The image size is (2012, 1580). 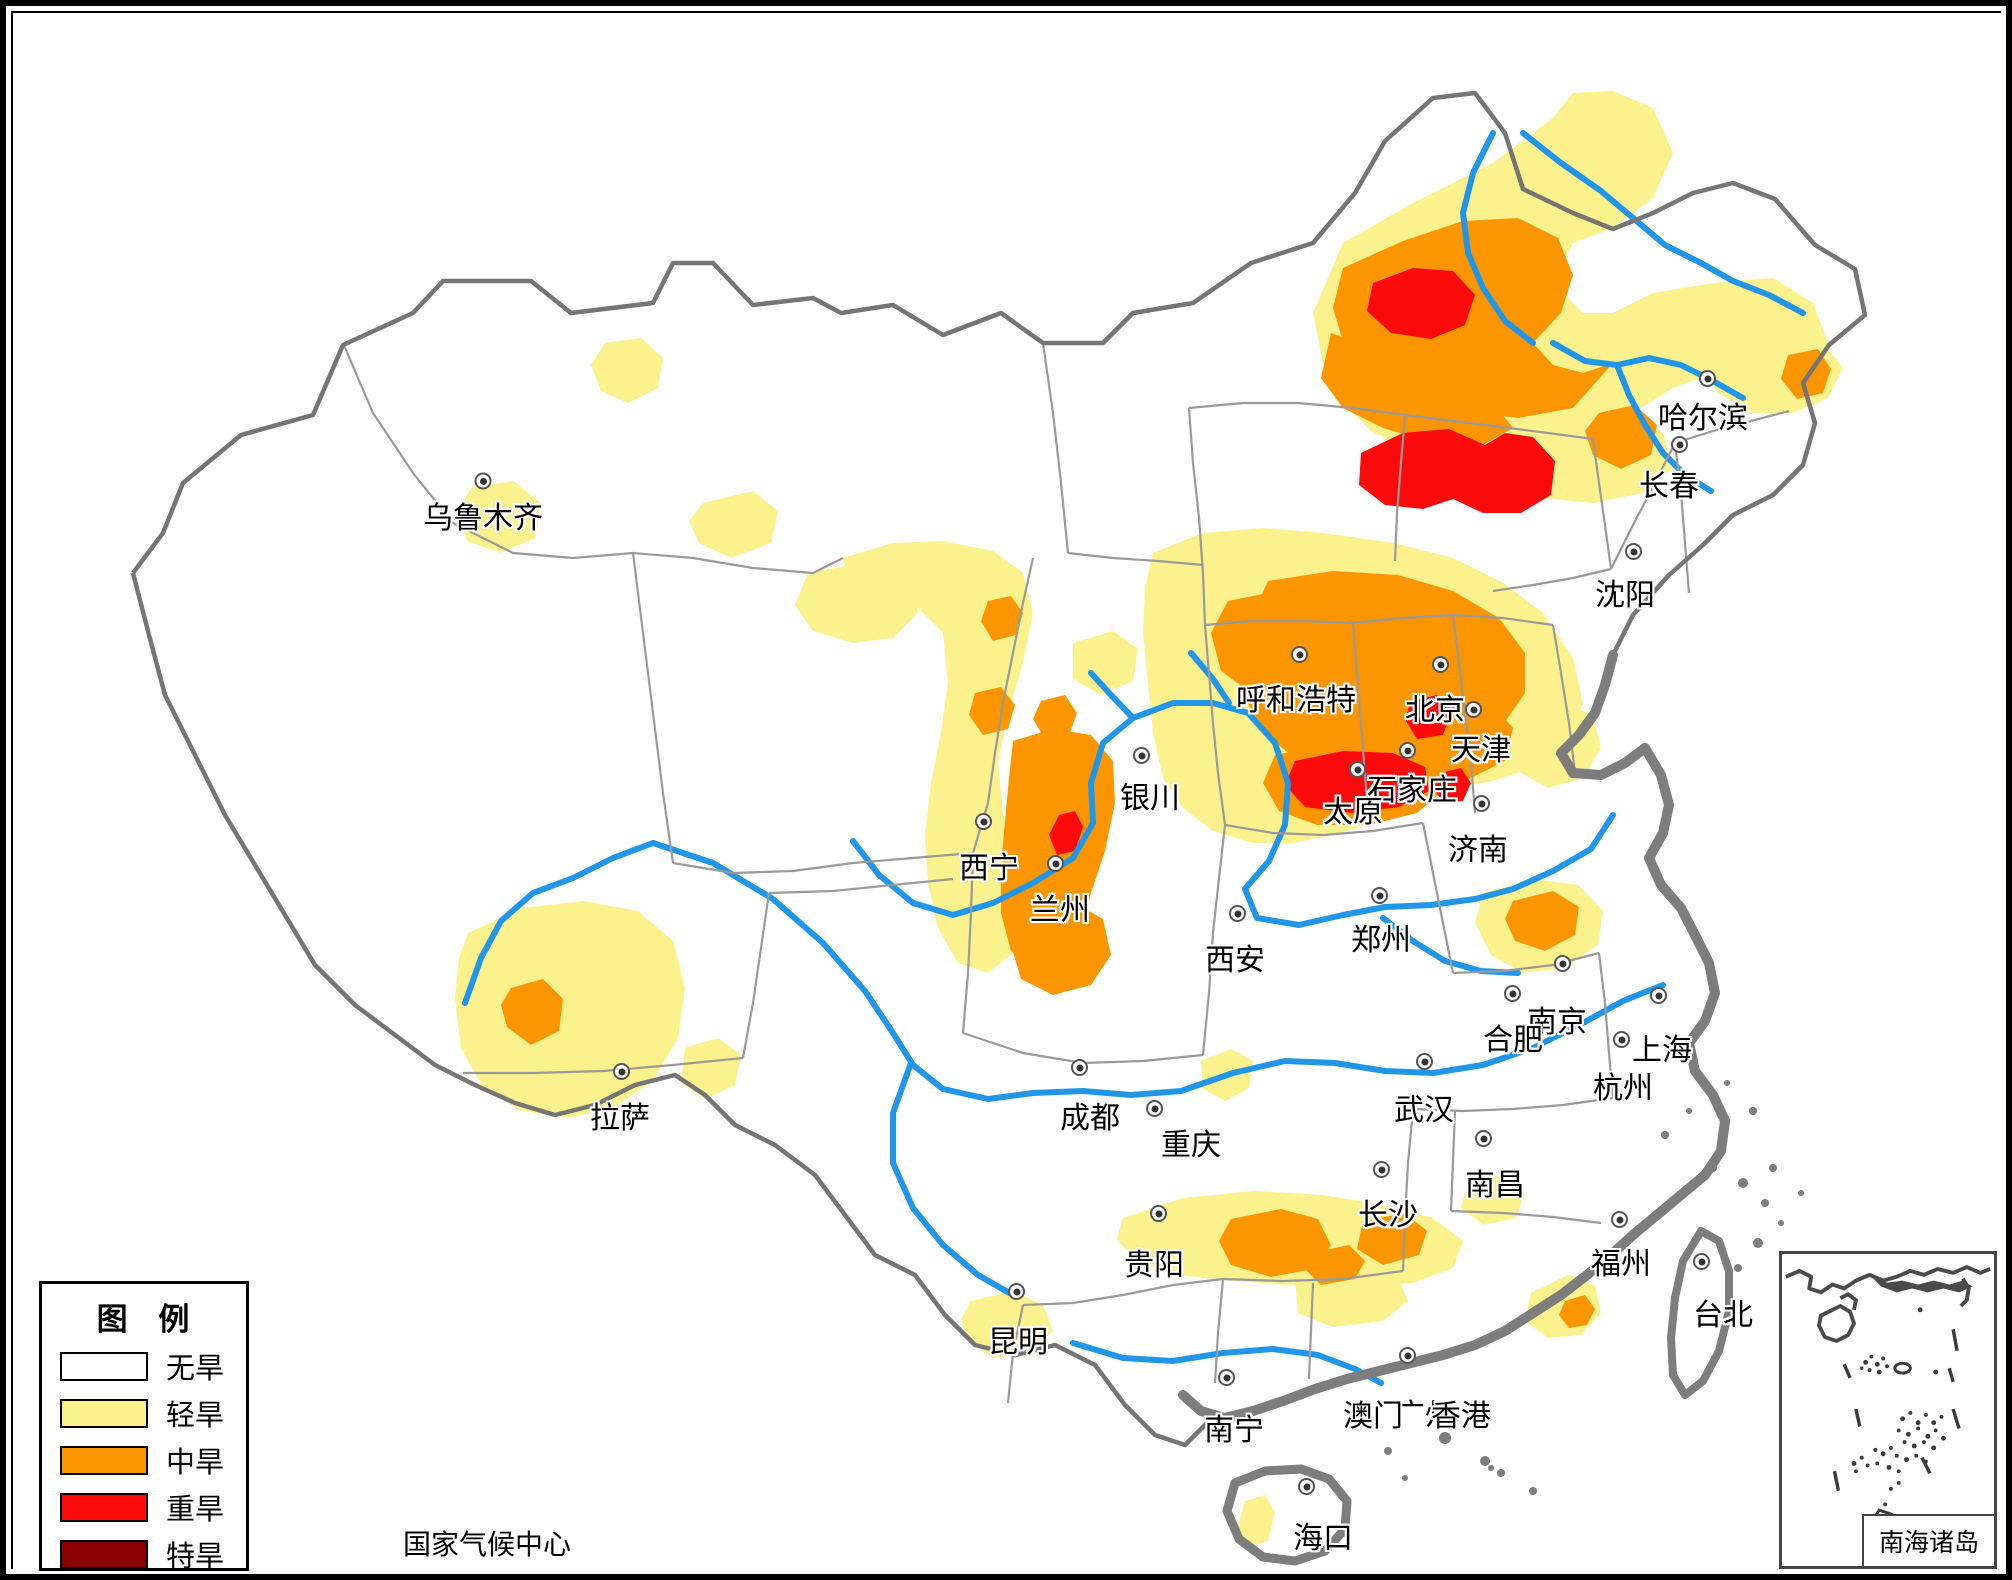 I want to click on legend-row: 中旱, so click(x=144, y=1460).